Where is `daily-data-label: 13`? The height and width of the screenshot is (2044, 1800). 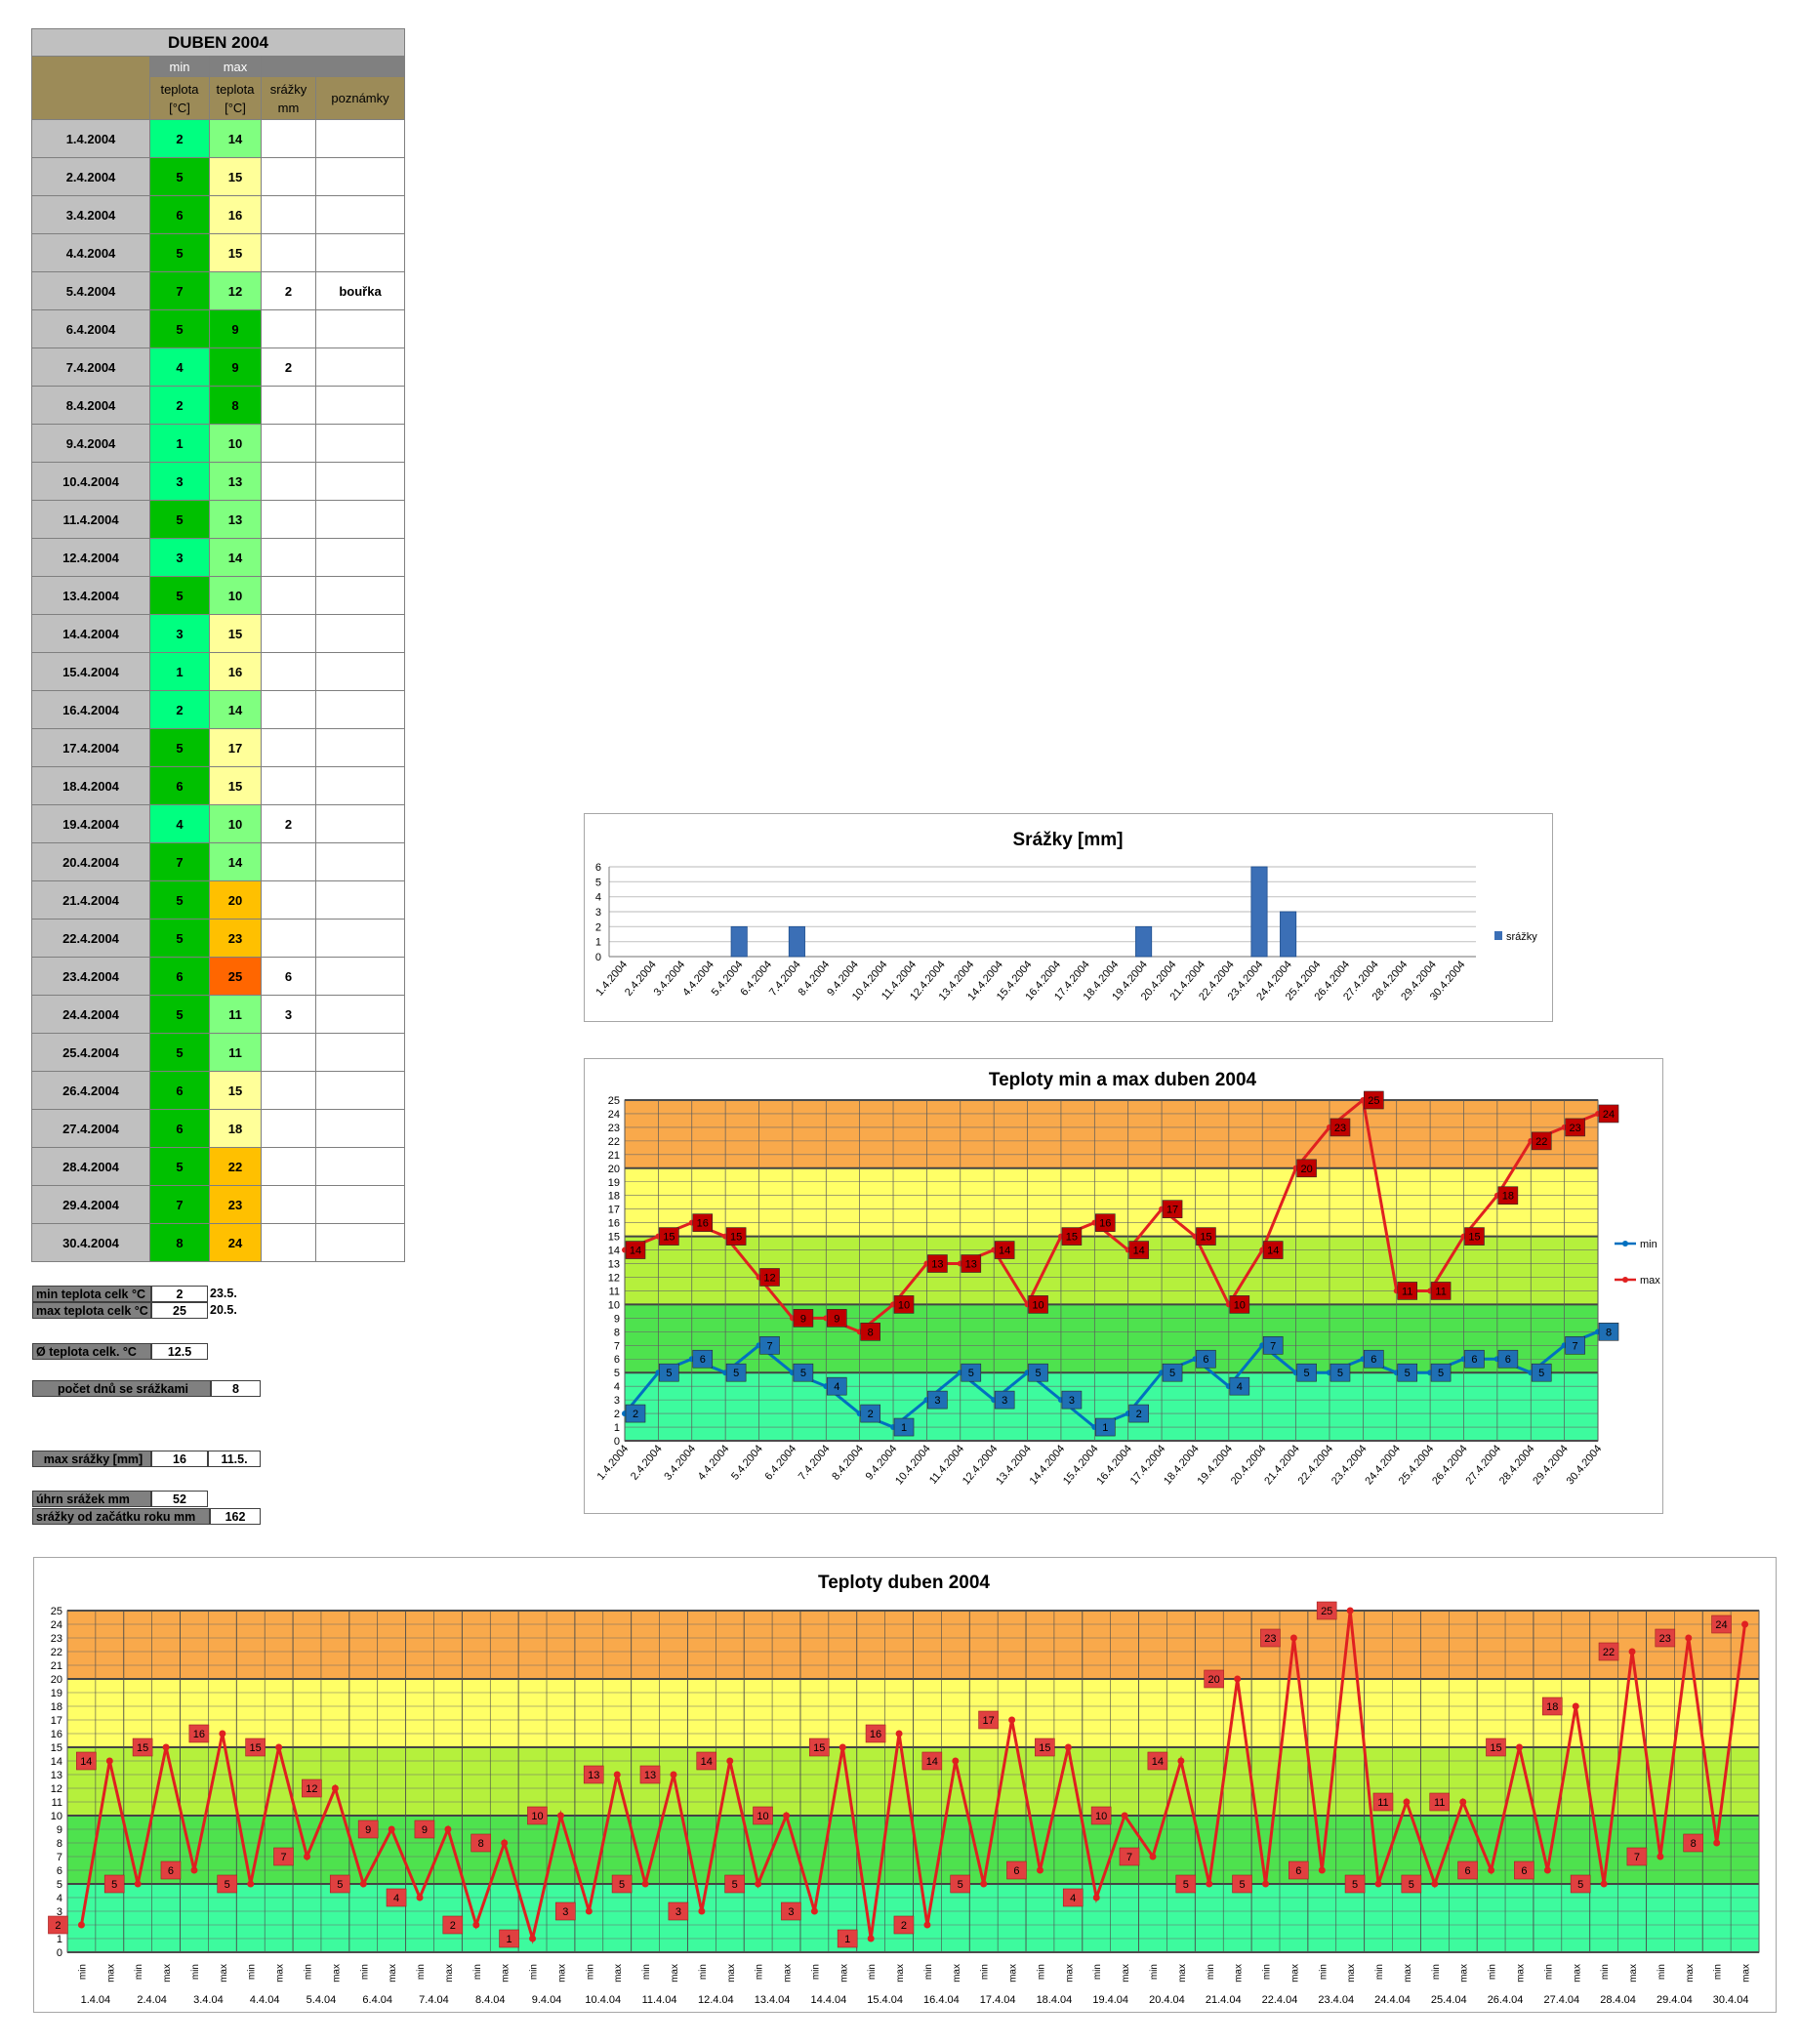
daily-data-label: 13 is located at coordinates (593, 1775).